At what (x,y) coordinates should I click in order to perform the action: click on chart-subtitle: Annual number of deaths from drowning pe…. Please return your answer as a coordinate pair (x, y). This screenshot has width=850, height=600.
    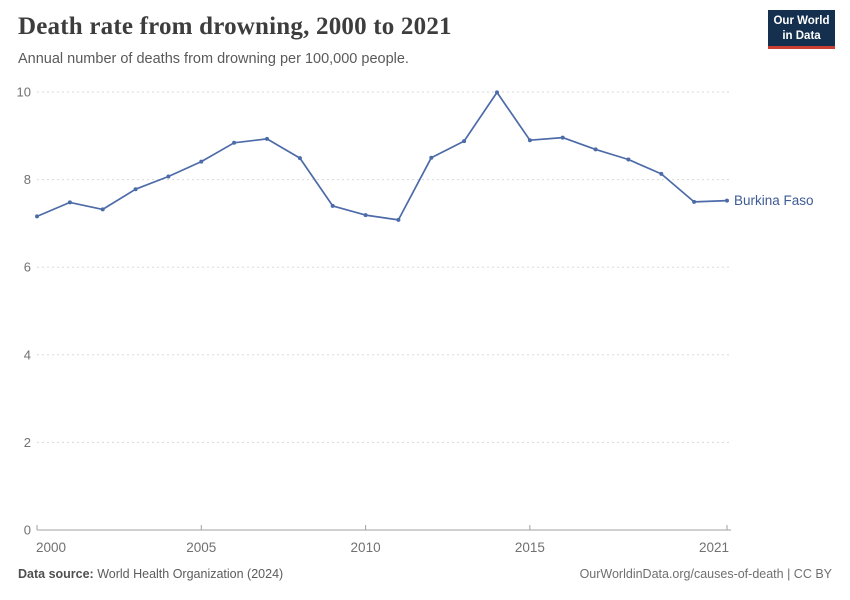
    Looking at the image, I should click on (213, 59).